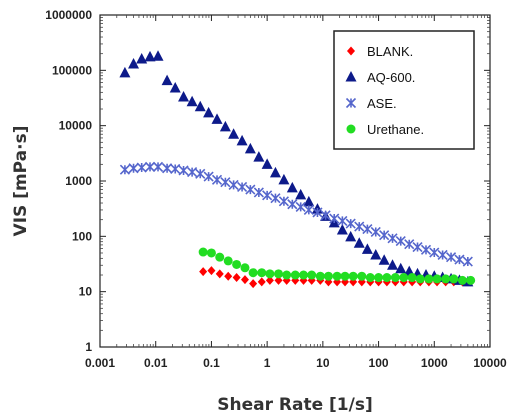 This screenshot has height=420, width=520. What do you see at coordinates (78, 181) in the screenshot?
I see `y-tick-label: 1000` at bounding box center [78, 181].